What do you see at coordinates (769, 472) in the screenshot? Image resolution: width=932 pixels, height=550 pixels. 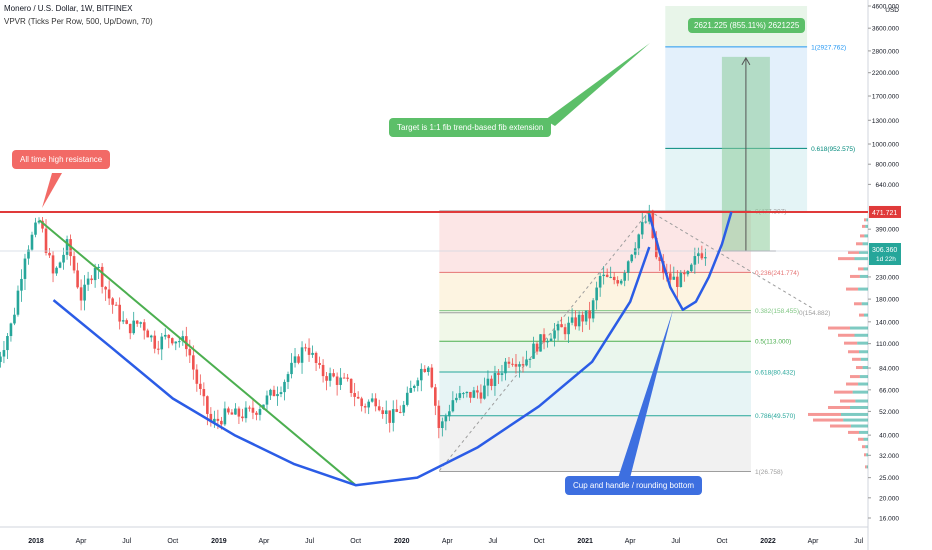 I see `fib-level-label-9: 1(26.758)` at bounding box center [769, 472].